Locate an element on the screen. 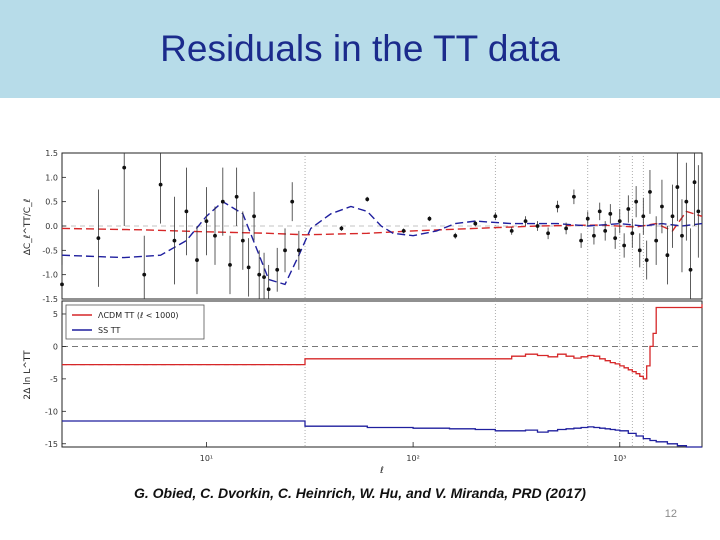  bottom-ytick-label-2: -5 is located at coordinates (54, 379).